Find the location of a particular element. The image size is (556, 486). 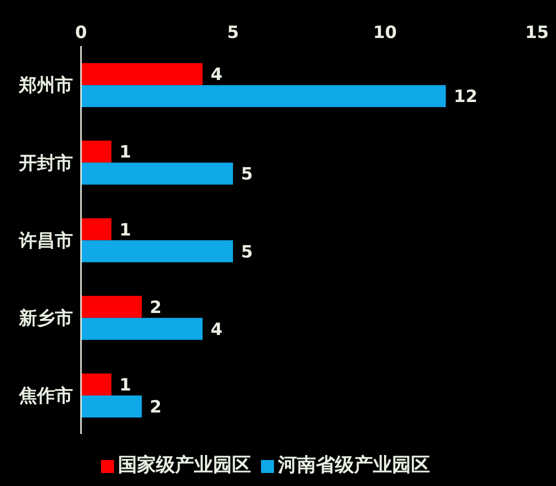

y-tick-label: 新乡市 is located at coordinates (45, 318).